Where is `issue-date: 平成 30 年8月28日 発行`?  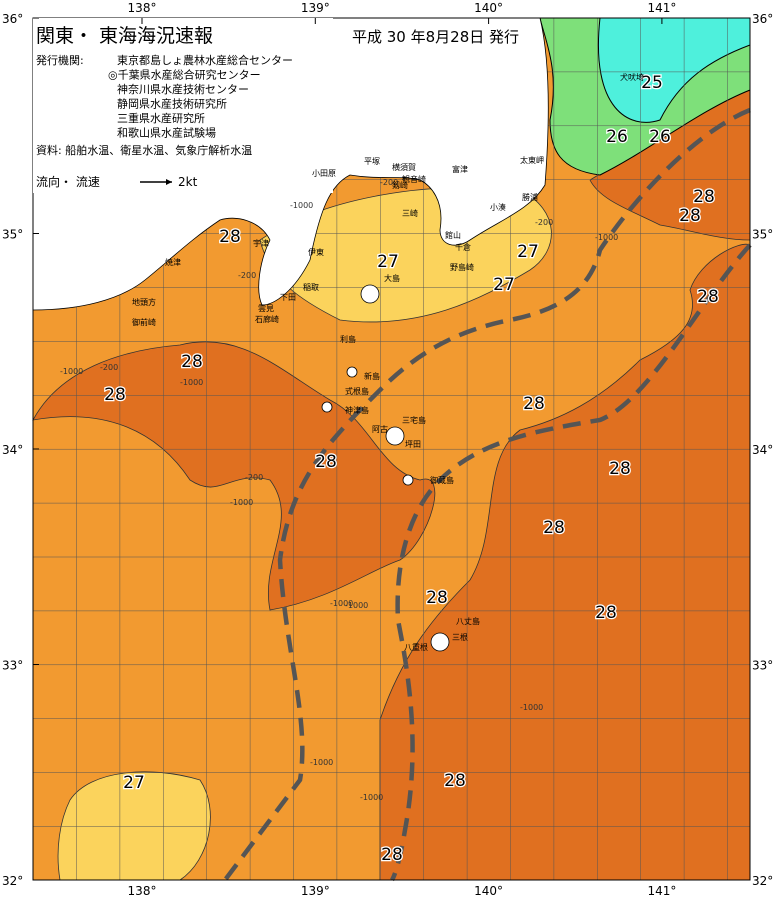
issue-date: 平成 30 年8月28日 発行 is located at coordinates (435, 37).